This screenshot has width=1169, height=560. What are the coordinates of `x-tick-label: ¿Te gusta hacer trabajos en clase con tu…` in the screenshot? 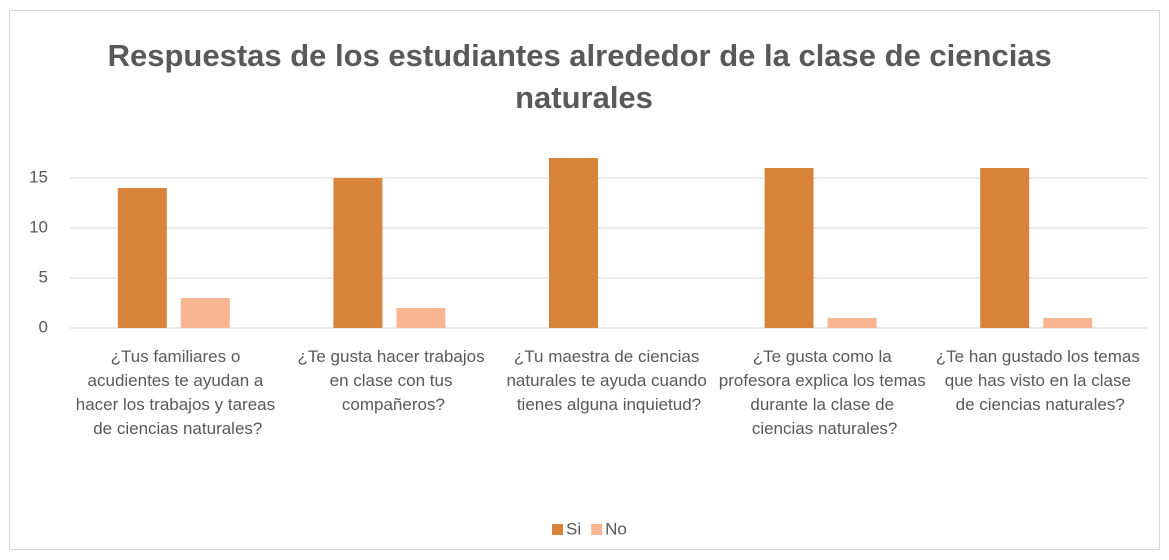 It's located at (393, 380).